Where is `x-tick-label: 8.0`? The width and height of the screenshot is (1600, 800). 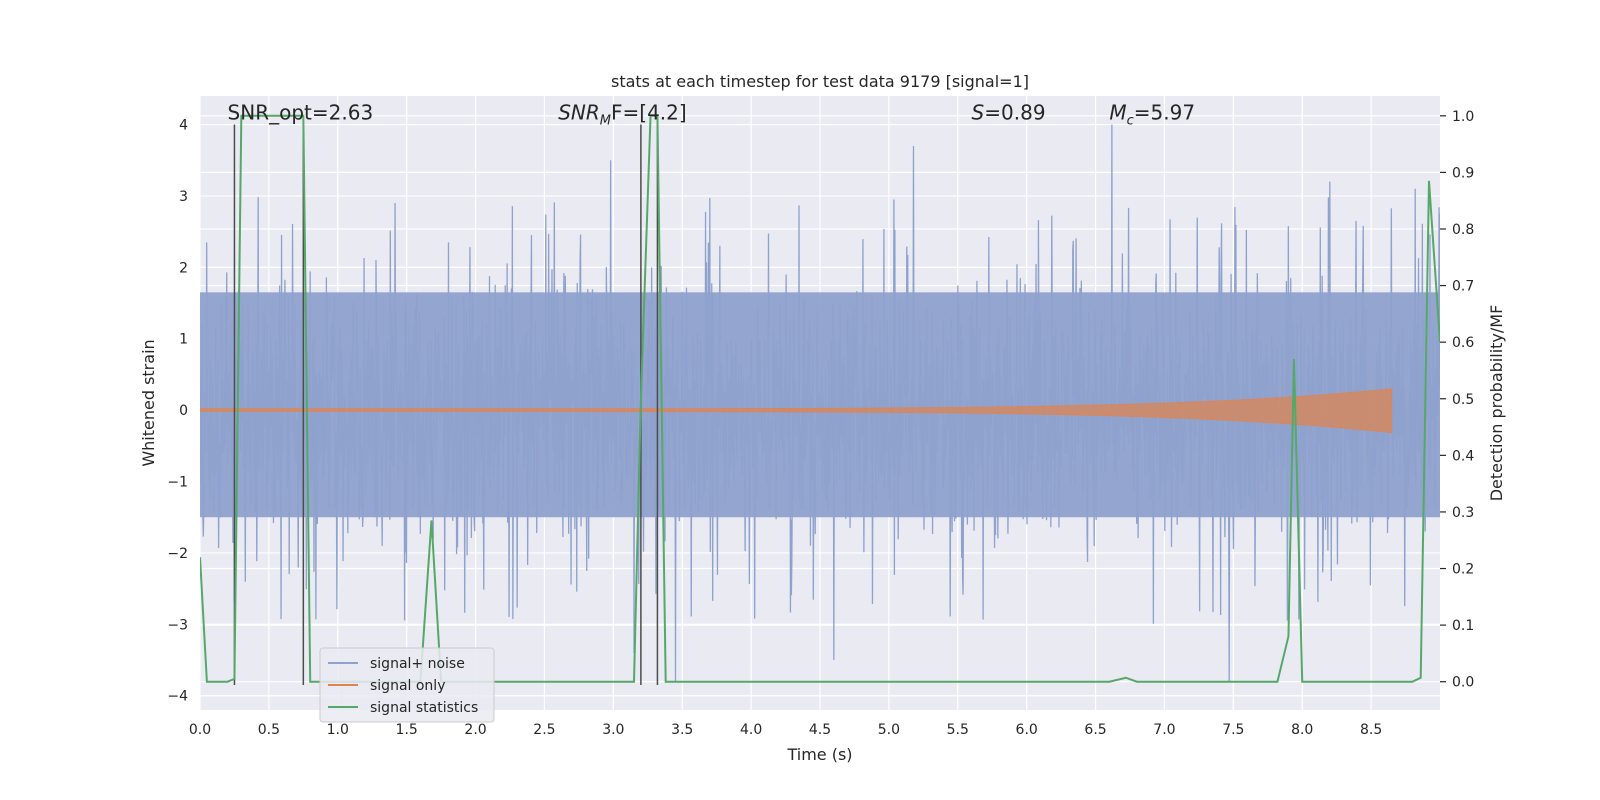 x-tick-label: 8.0 is located at coordinates (1302, 730).